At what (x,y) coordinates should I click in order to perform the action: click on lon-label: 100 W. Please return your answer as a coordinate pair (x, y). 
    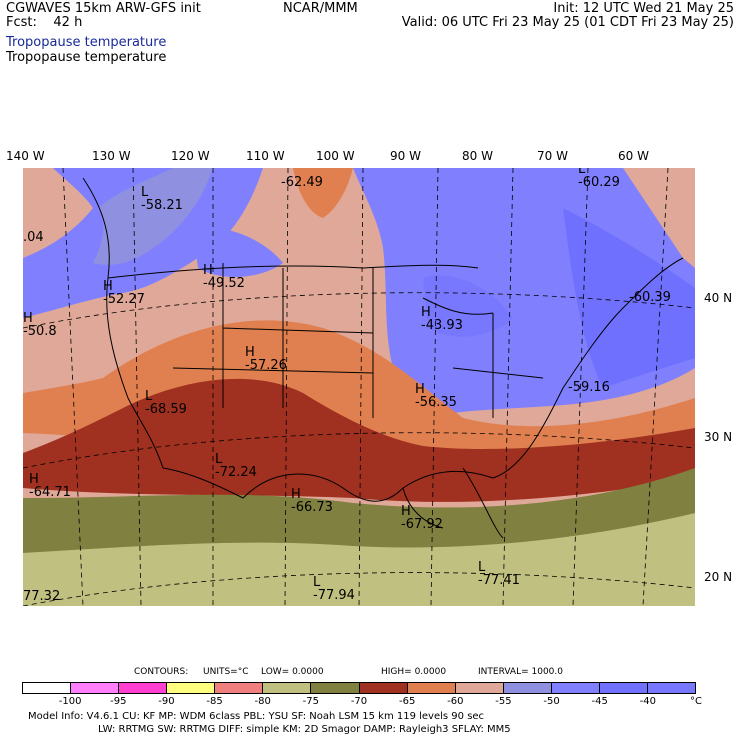
    Looking at the image, I should click on (335, 156).